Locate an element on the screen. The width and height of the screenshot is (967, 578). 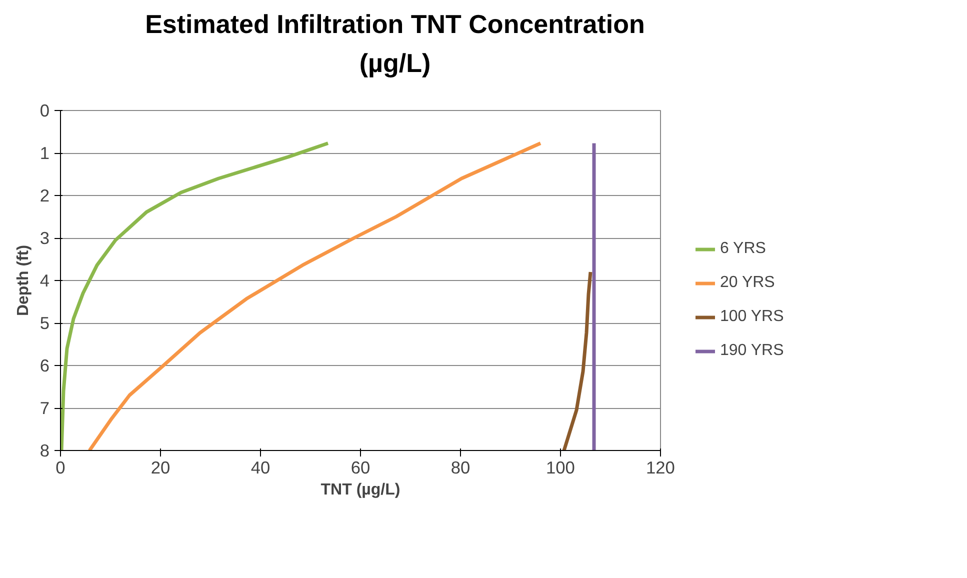
chart-title: Estimated Infiltration TNT Concentration (µg/L) is located at coordinates (395, 44).